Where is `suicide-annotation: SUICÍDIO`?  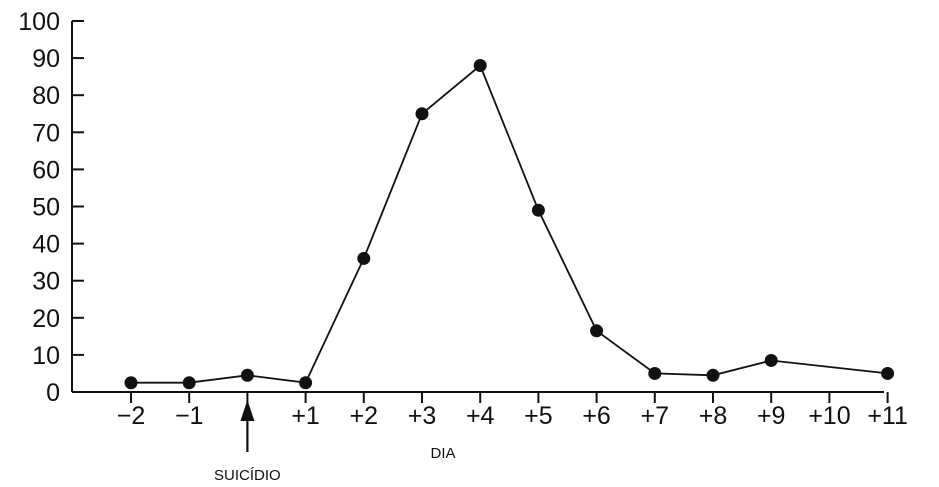
suicide-annotation: SUICÍDIO is located at coordinates (247, 442).